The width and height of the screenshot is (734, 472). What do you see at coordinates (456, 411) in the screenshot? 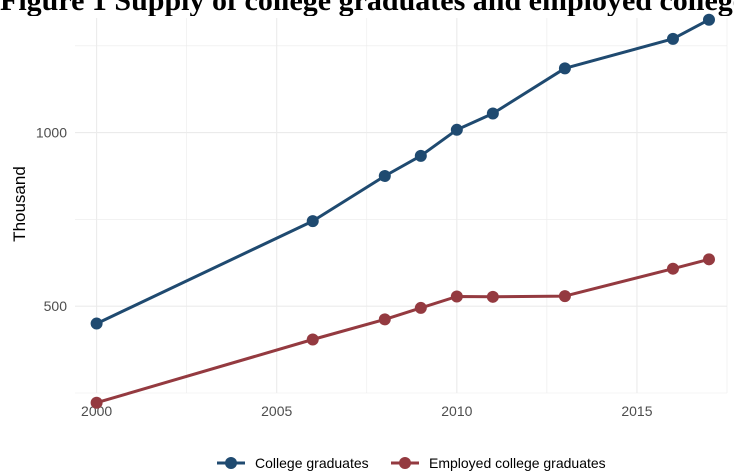
I see `x-tick-label: 2010` at bounding box center [456, 411].